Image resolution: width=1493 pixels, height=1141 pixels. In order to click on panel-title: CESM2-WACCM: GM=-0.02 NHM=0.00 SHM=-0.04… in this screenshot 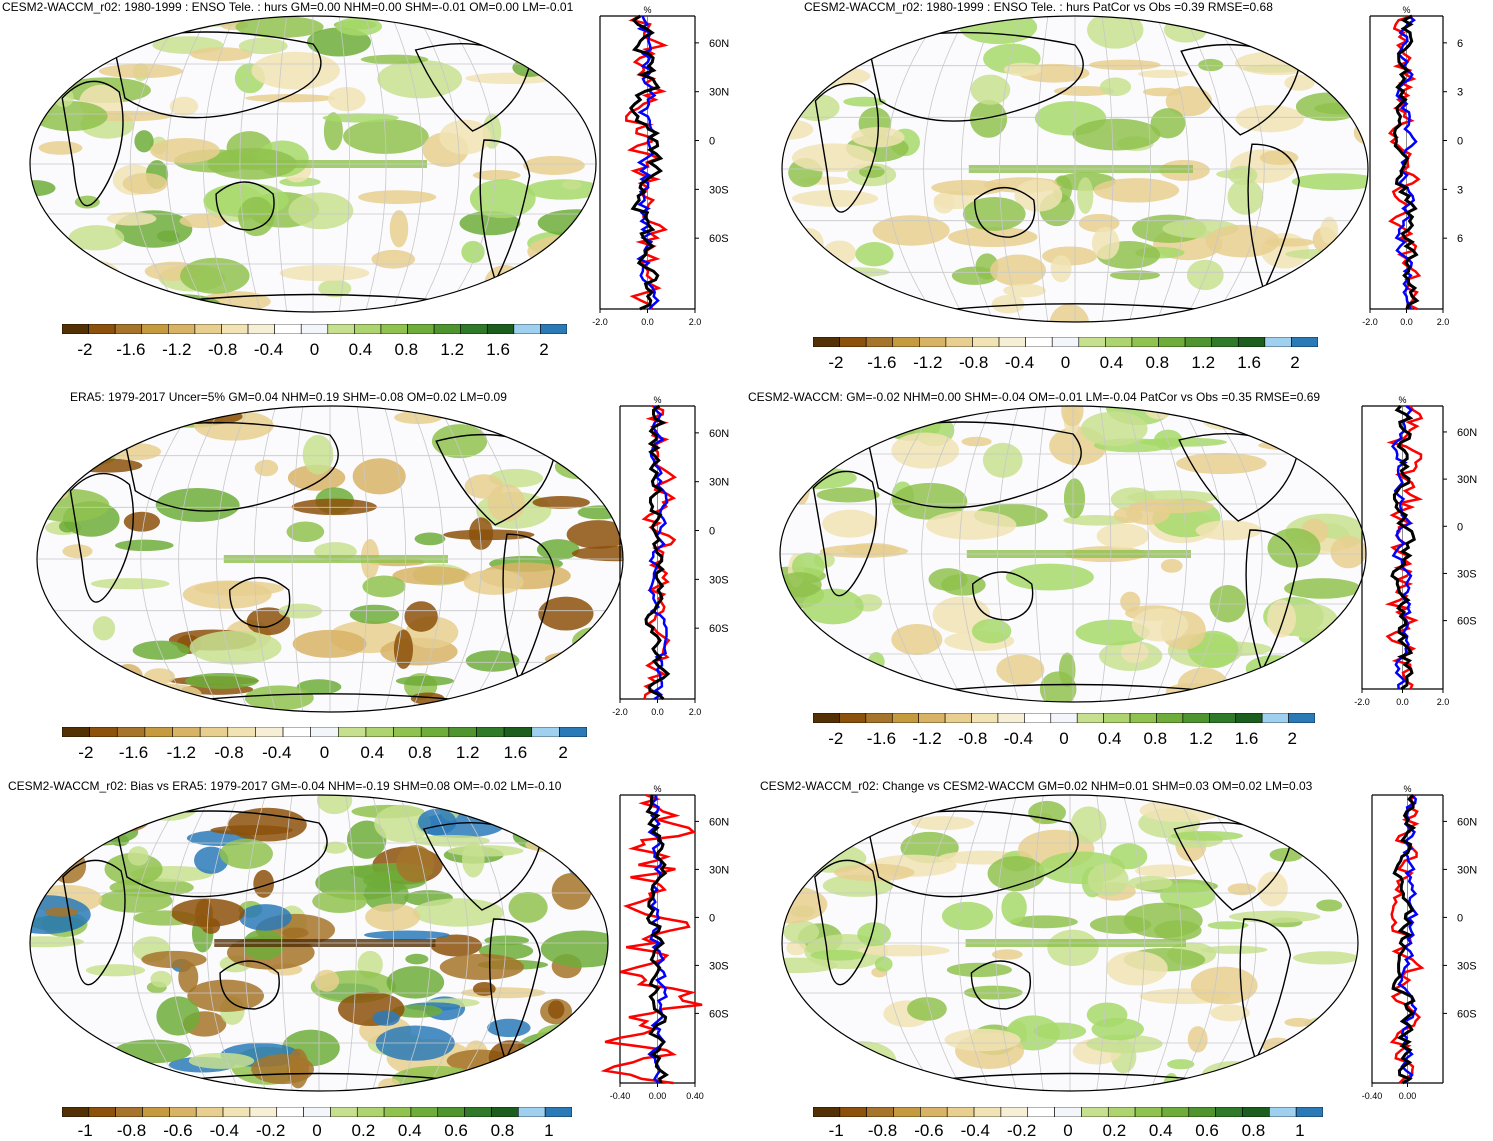, I will do `click(1034, 397)`.